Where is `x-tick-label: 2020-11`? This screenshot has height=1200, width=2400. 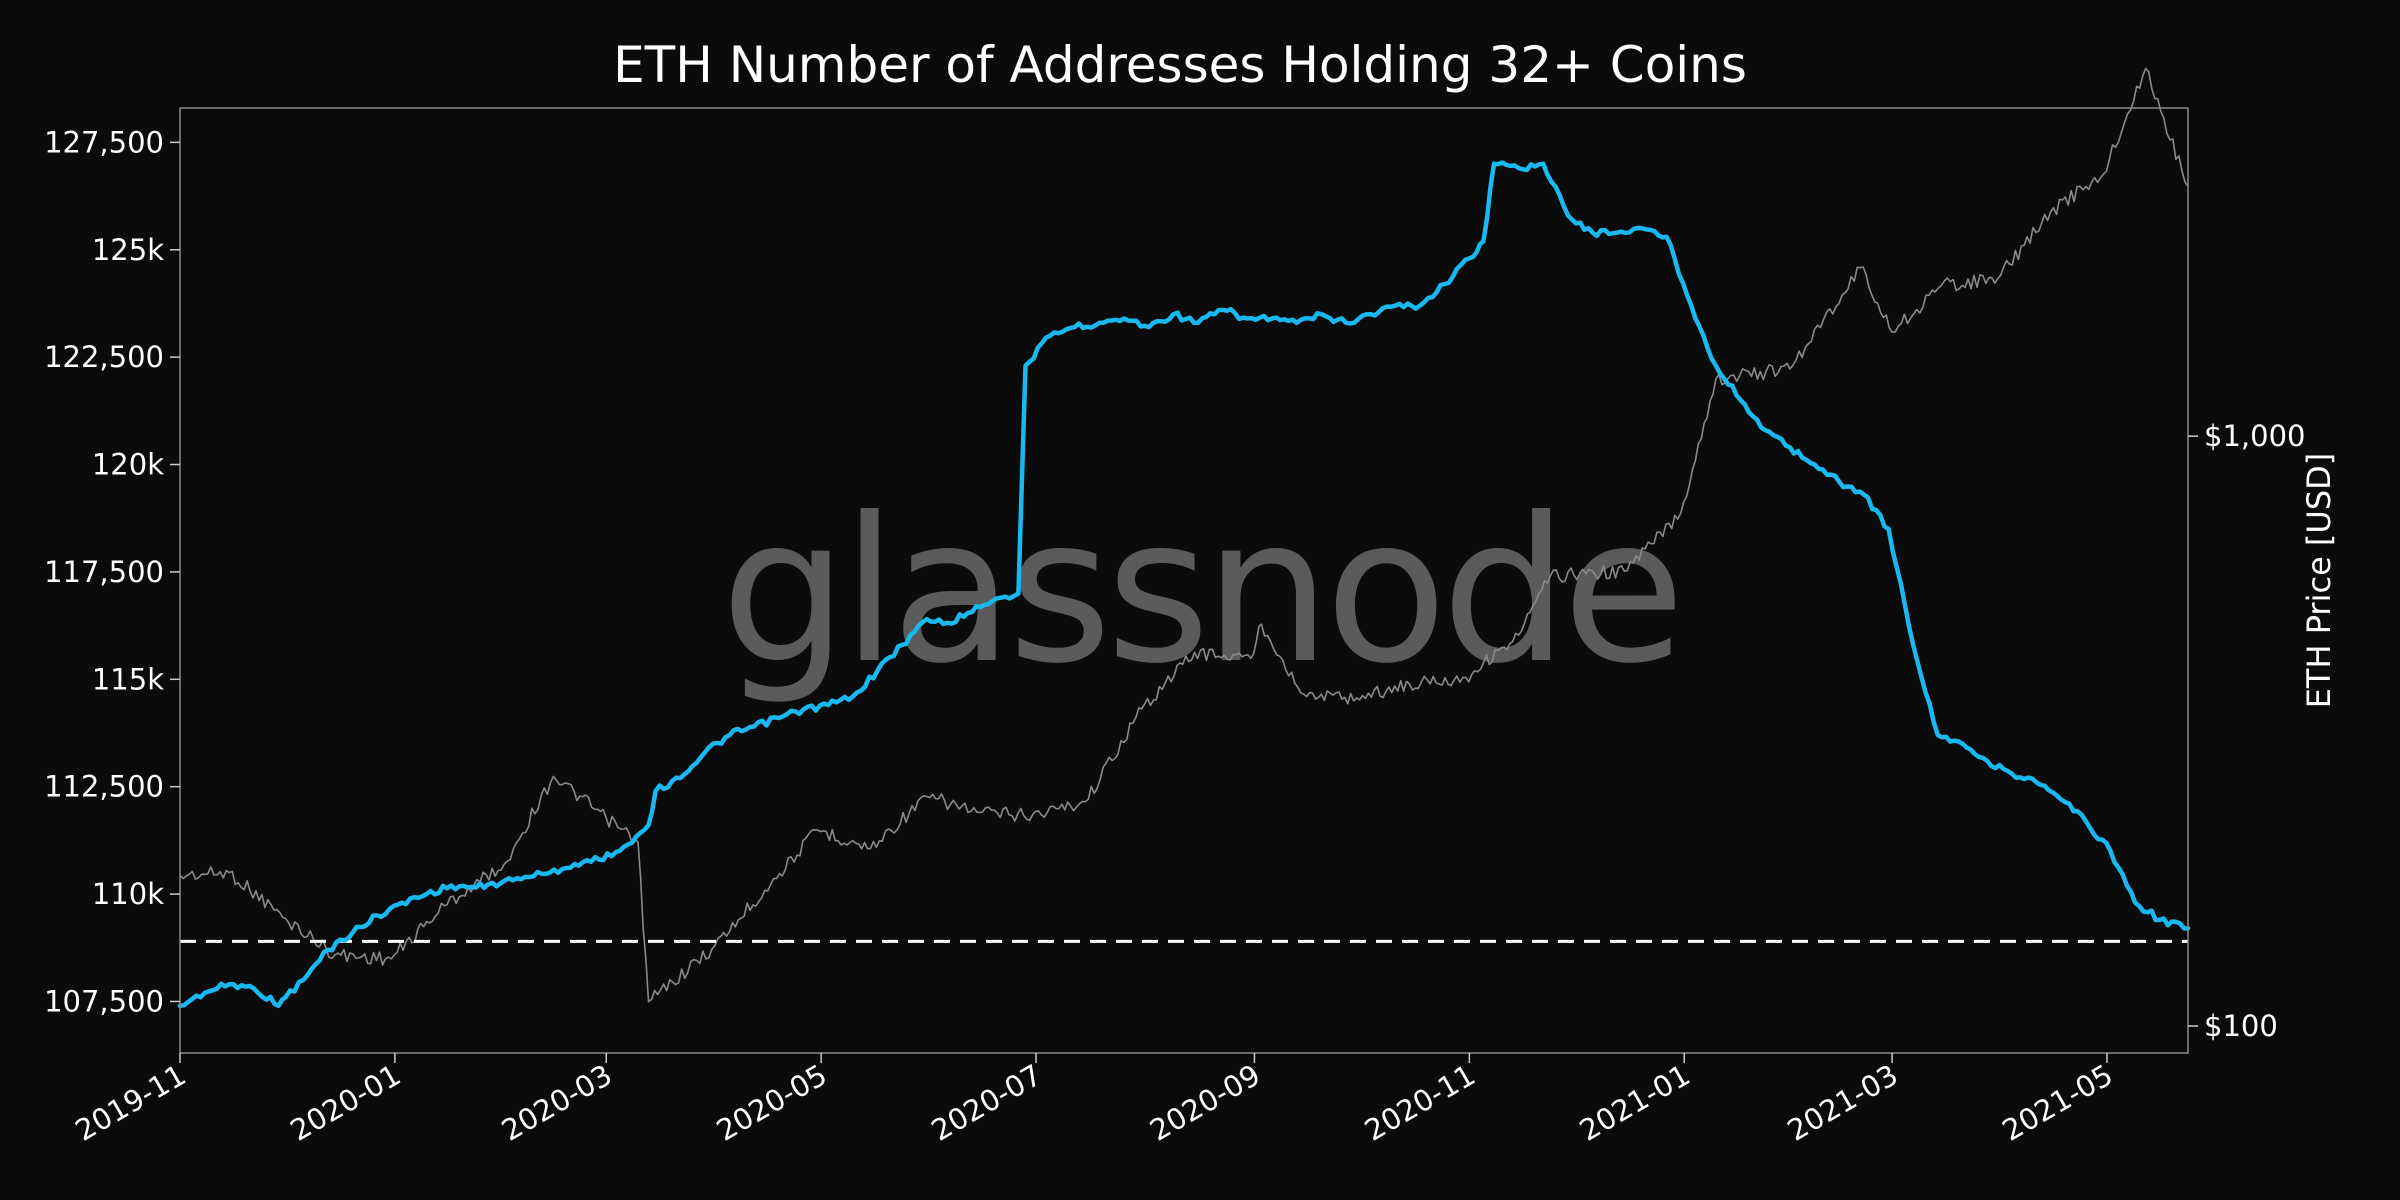 x-tick-label: 2020-11 is located at coordinates (1420, 1103).